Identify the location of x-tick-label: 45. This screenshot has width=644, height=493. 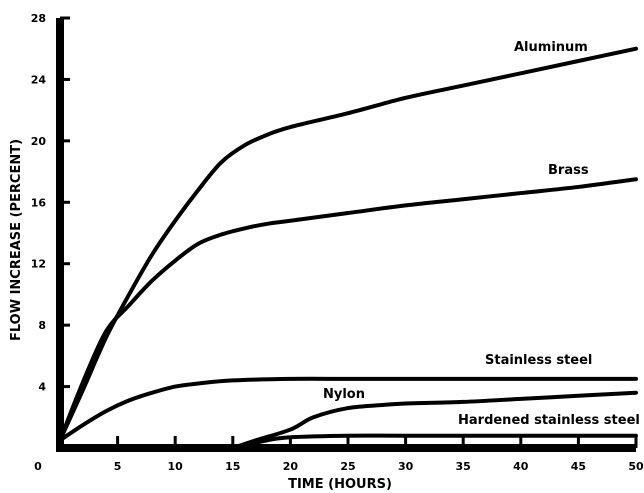
(578, 466).